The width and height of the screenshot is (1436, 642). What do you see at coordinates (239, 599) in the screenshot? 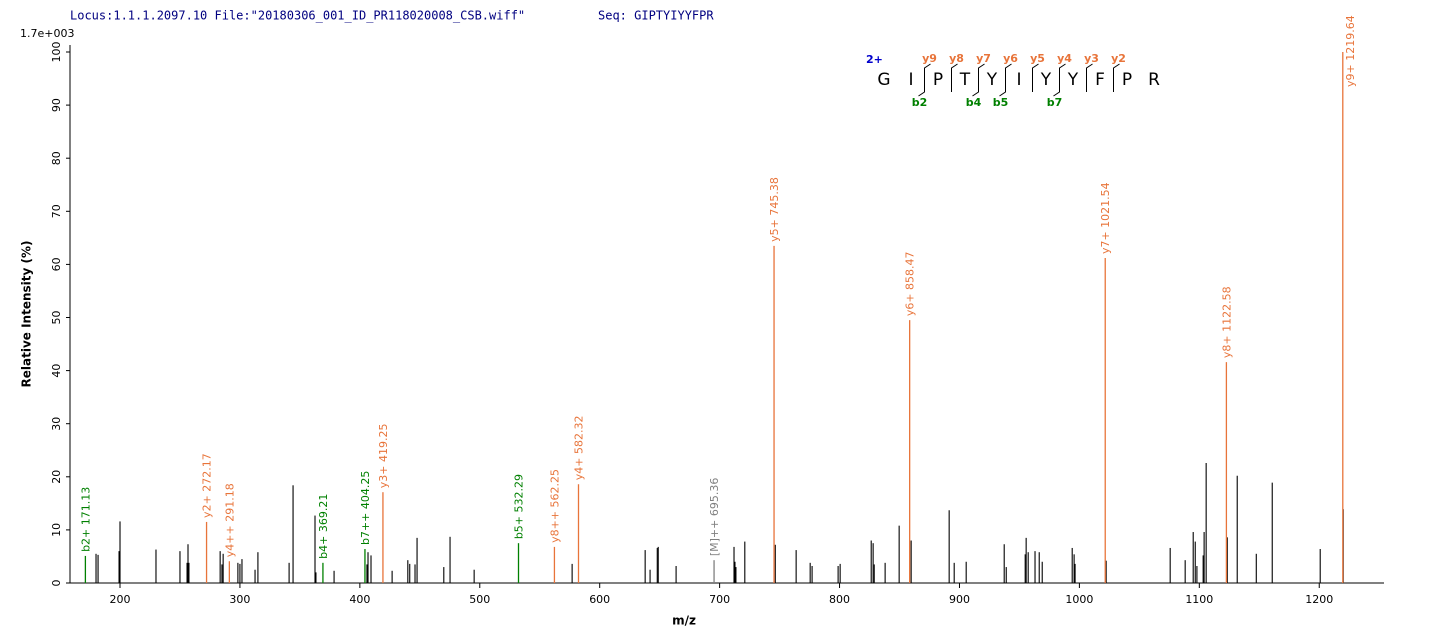
I see `x-tick-label: 300` at bounding box center [239, 599].